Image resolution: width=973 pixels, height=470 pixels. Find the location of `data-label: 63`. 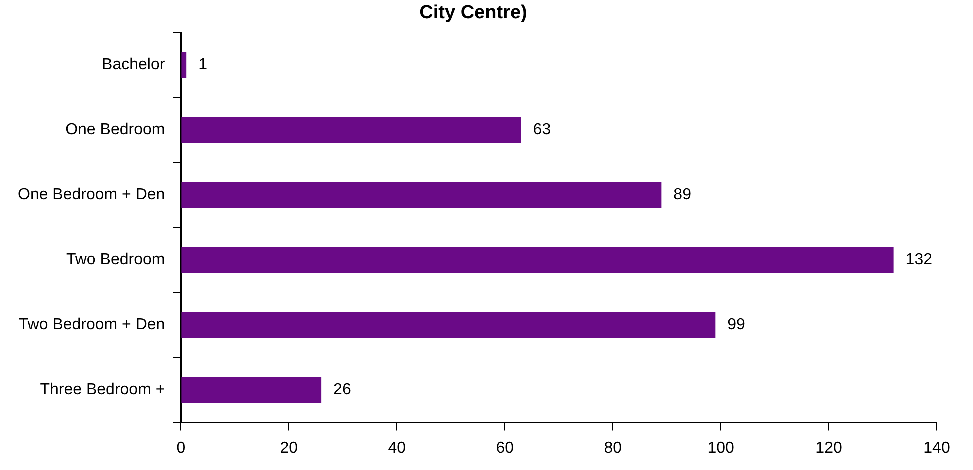

data-label: 63 is located at coordinates (542, 130).